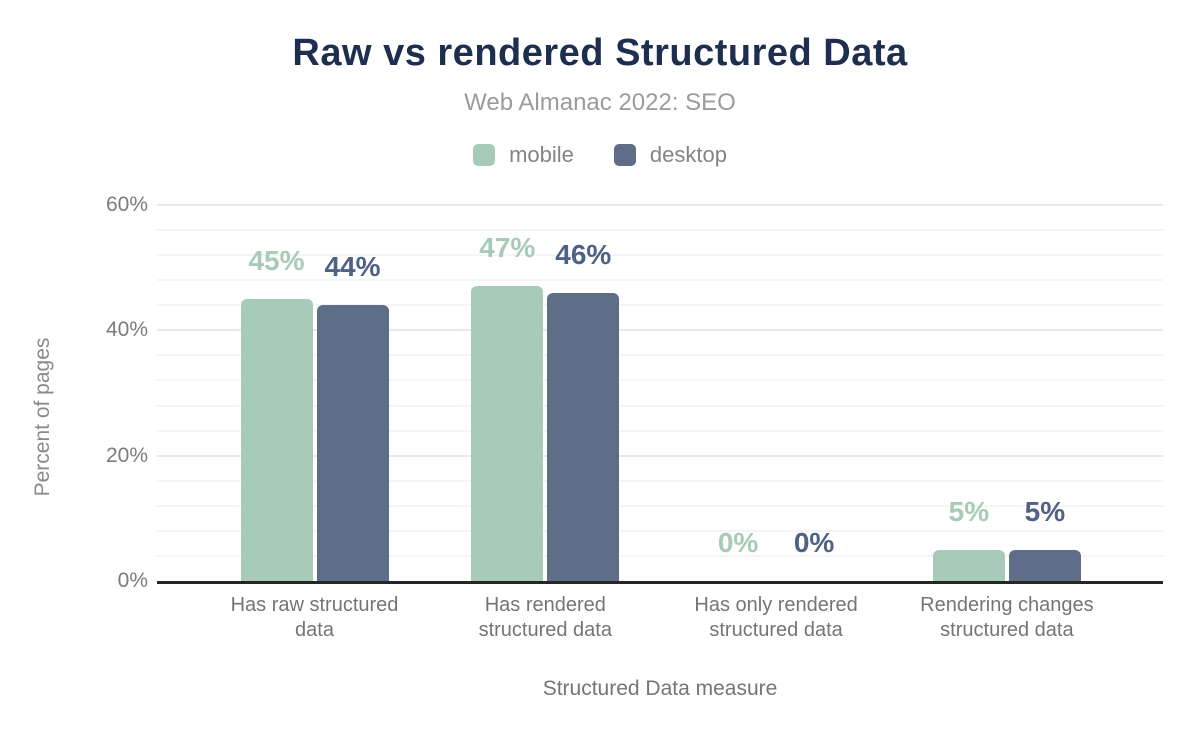  Describe the element at coordinates (738, 542) in the screenshot. I see `bar-label-mobile-2: 0%` at that location.